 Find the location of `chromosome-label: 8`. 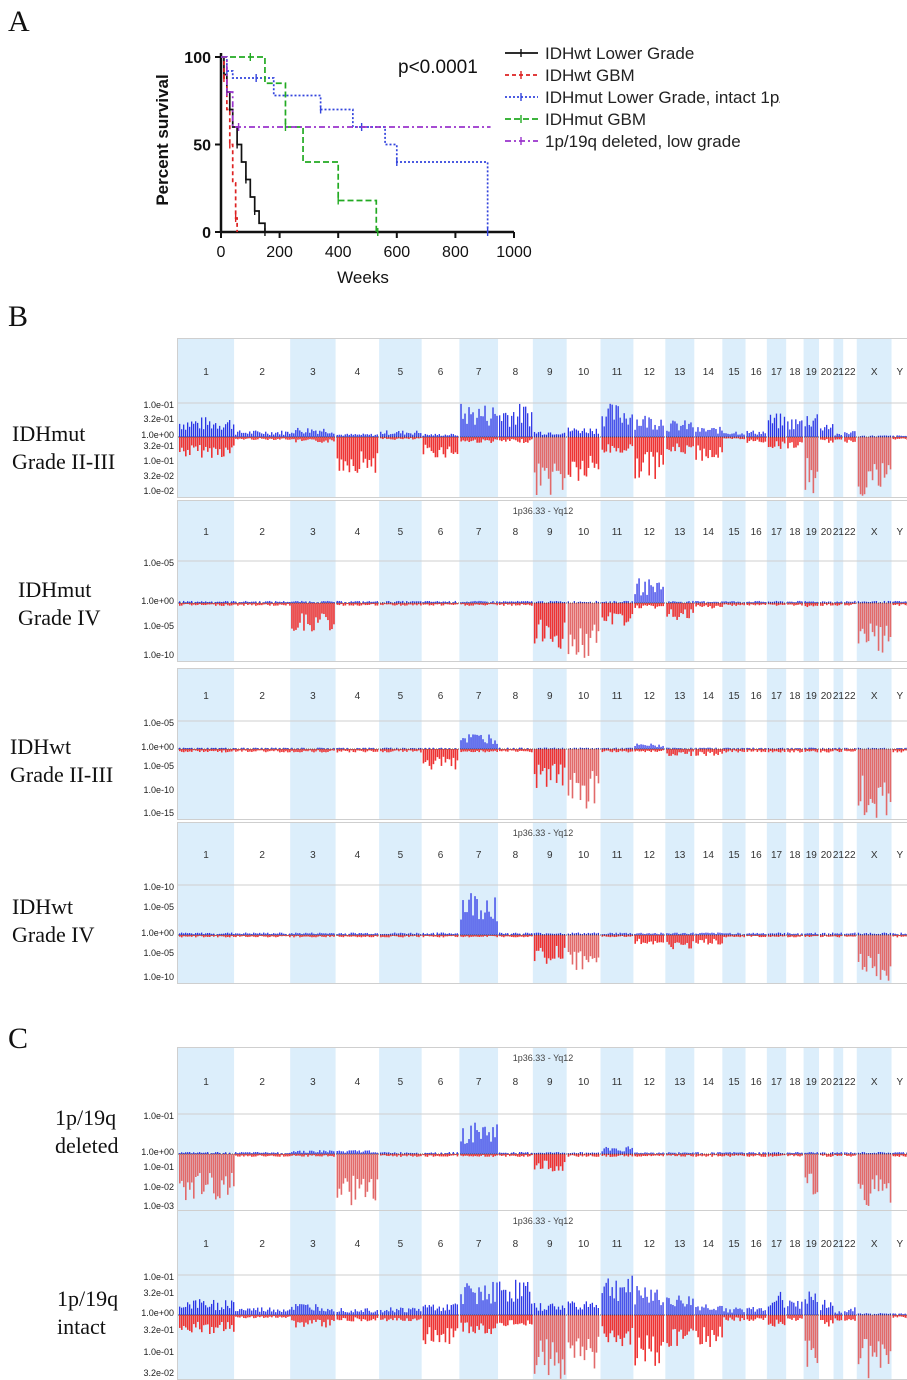

chromosome-label: 8 is located at coordinates (516, 1244).